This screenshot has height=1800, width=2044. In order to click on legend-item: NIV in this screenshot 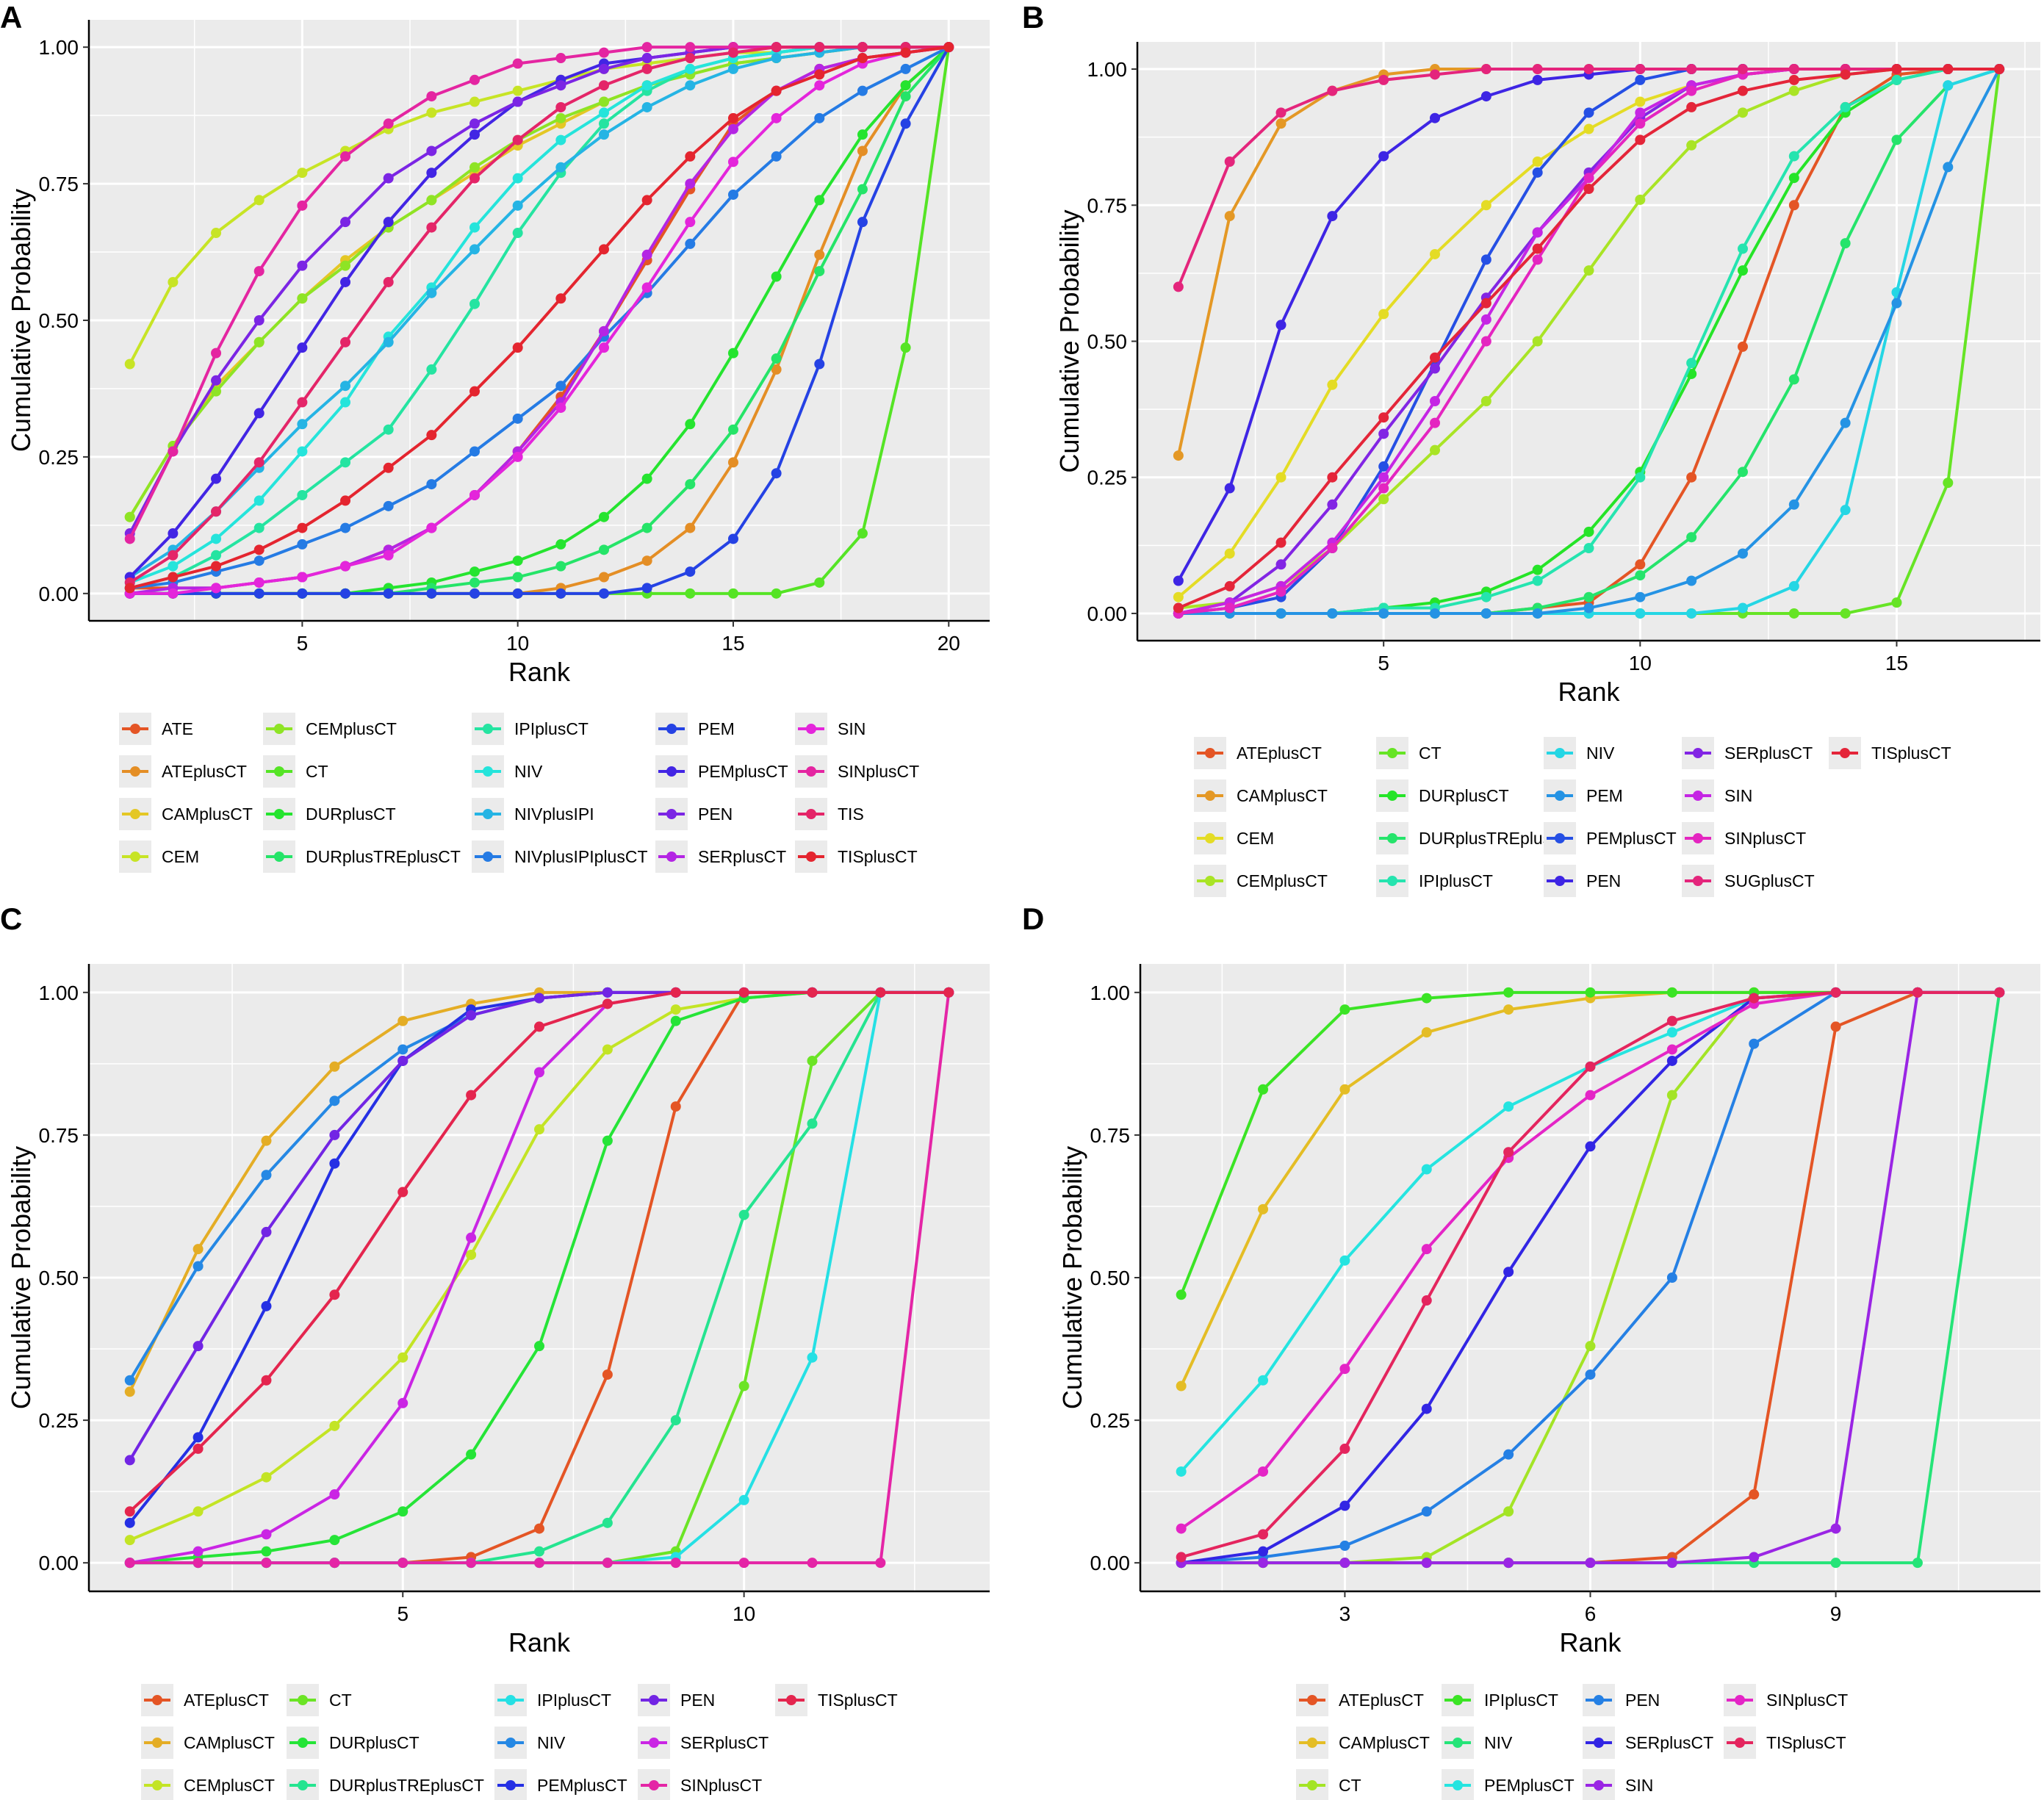, I will do `click(1477, 1743)`.